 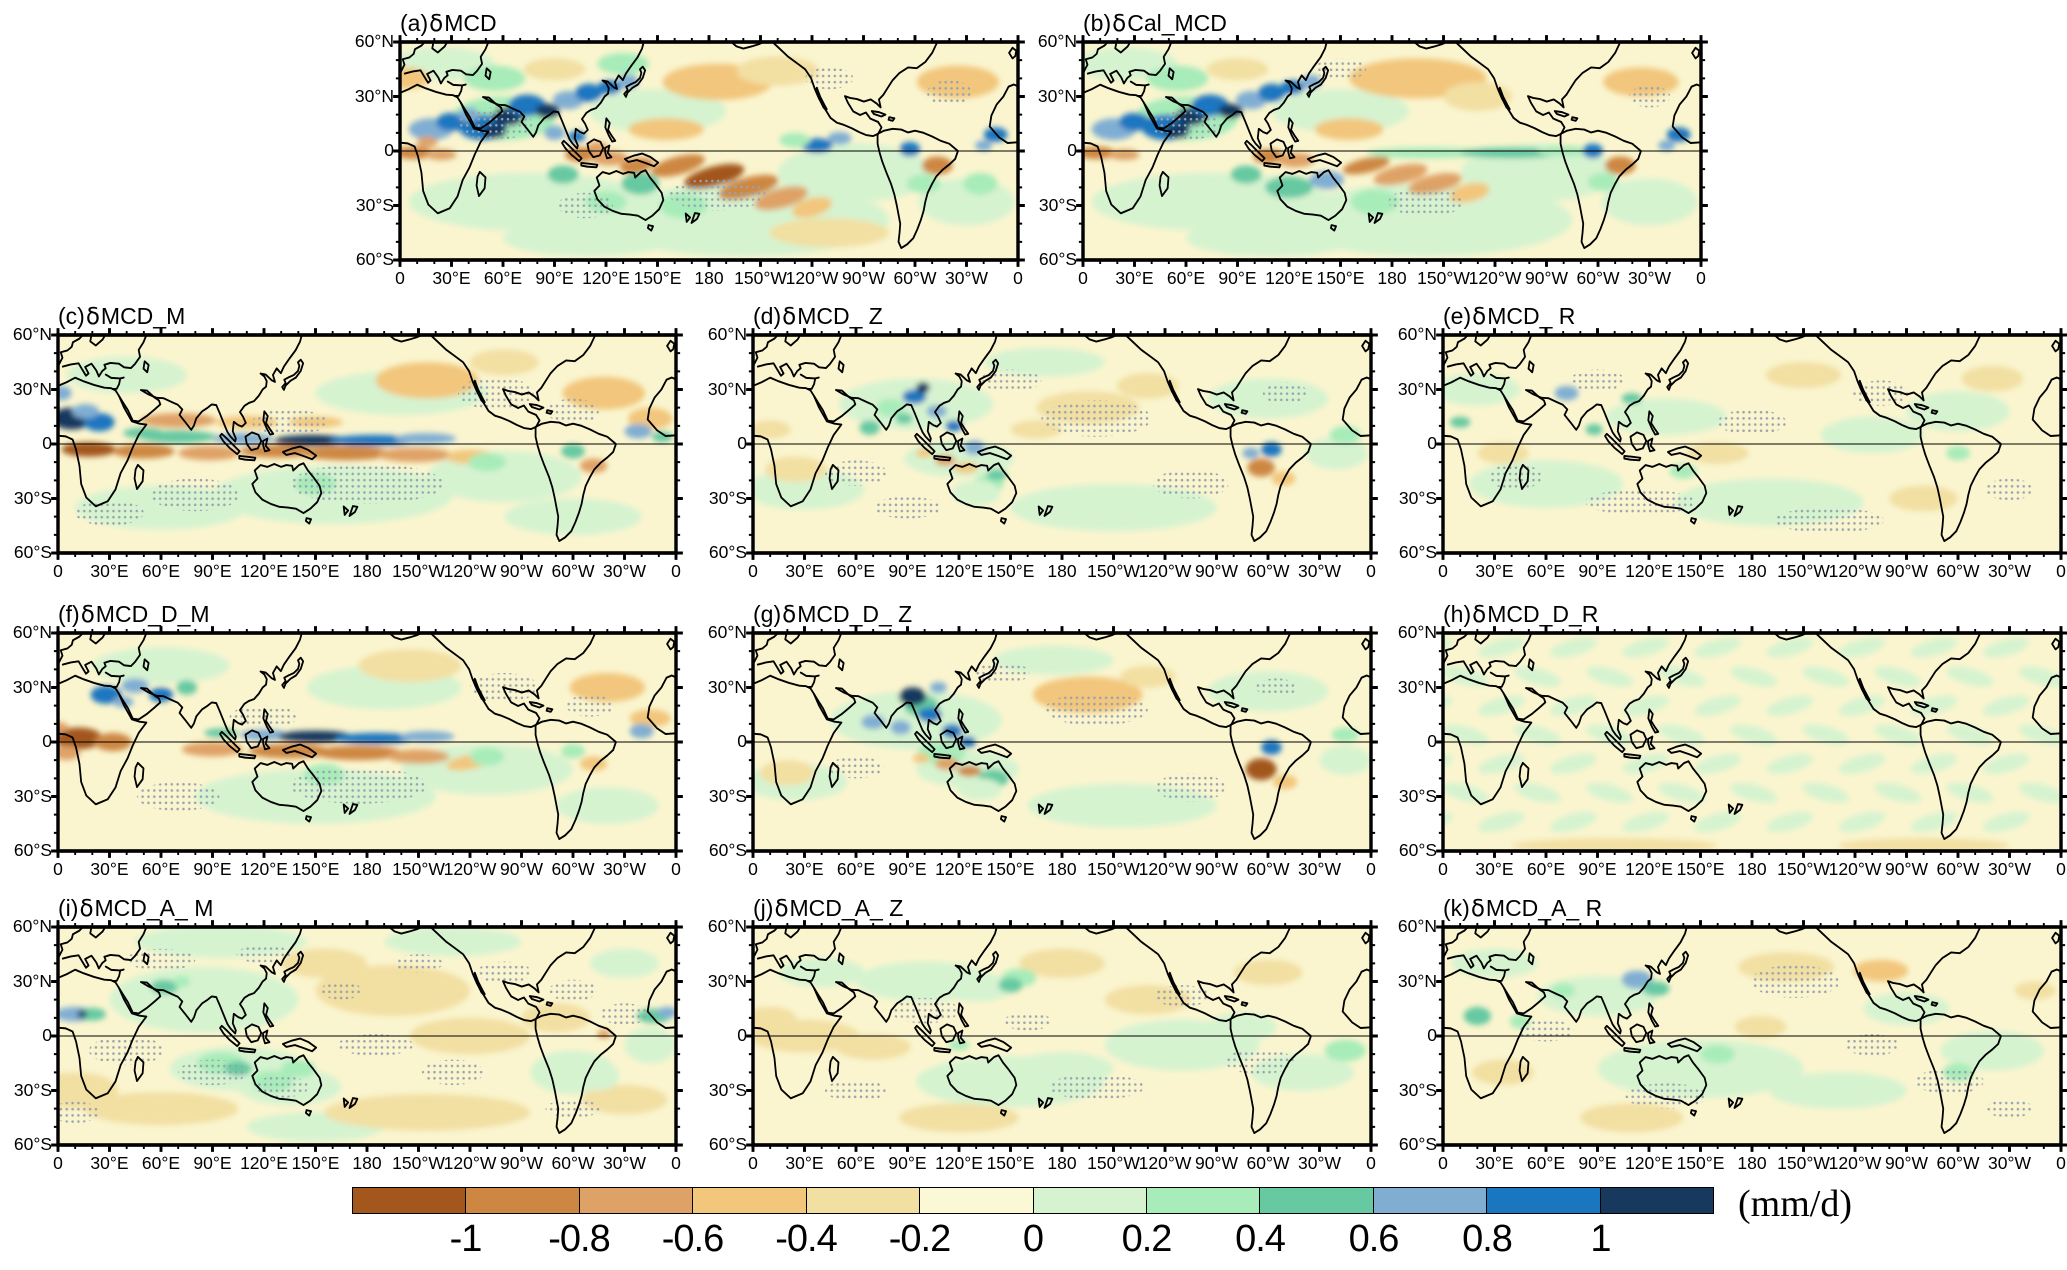 I want to click on panel-title-a: (a)δMCD, so click(x=448, y=23).